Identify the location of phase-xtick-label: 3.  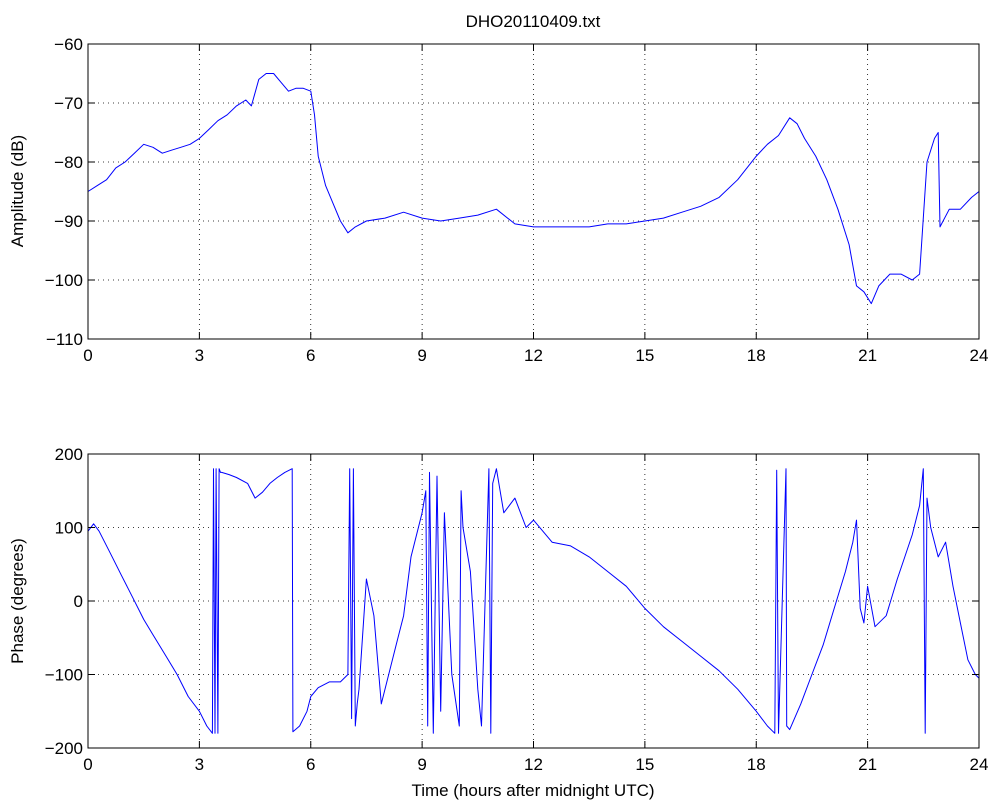
(199, 764).